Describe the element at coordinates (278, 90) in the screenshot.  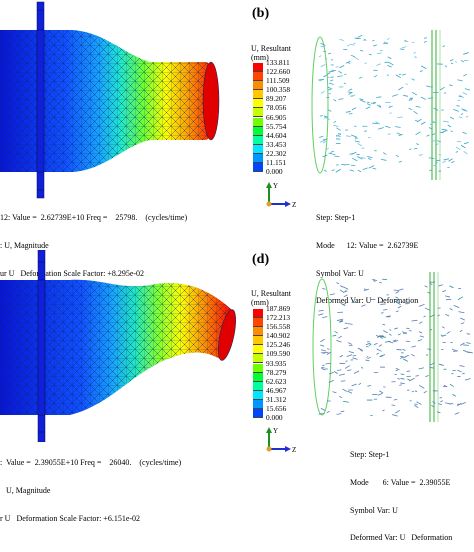
I see `legend-value: 100.358` at that location.